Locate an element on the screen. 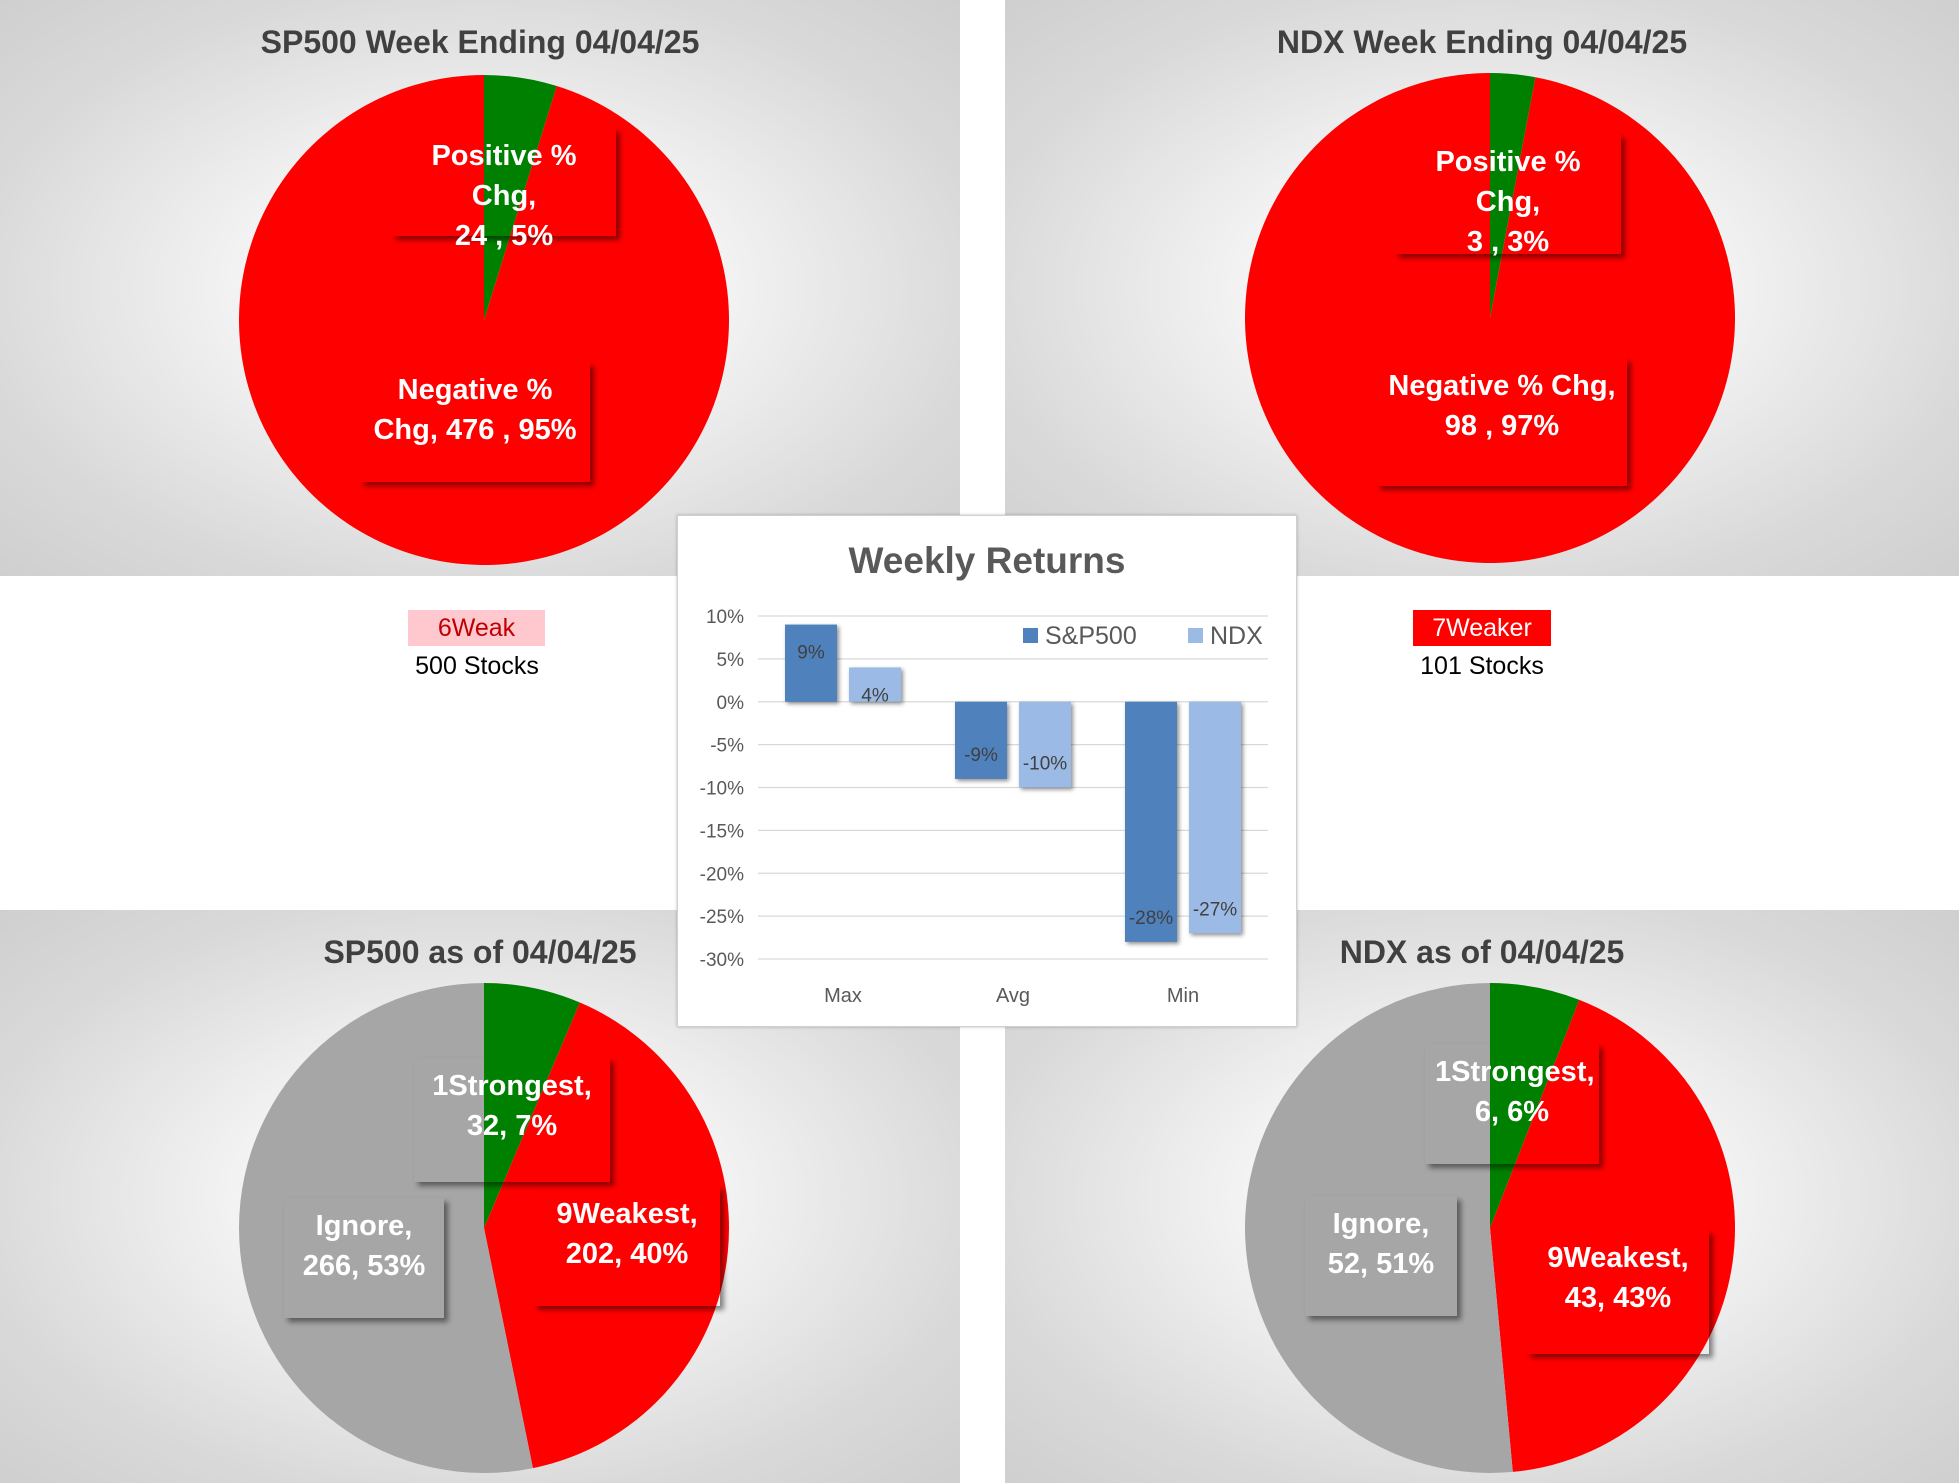 The height and width of the screenshot is (1483, 1959). ndx-stock-count: 101 Stocks is located at coordinates (1482, 666).